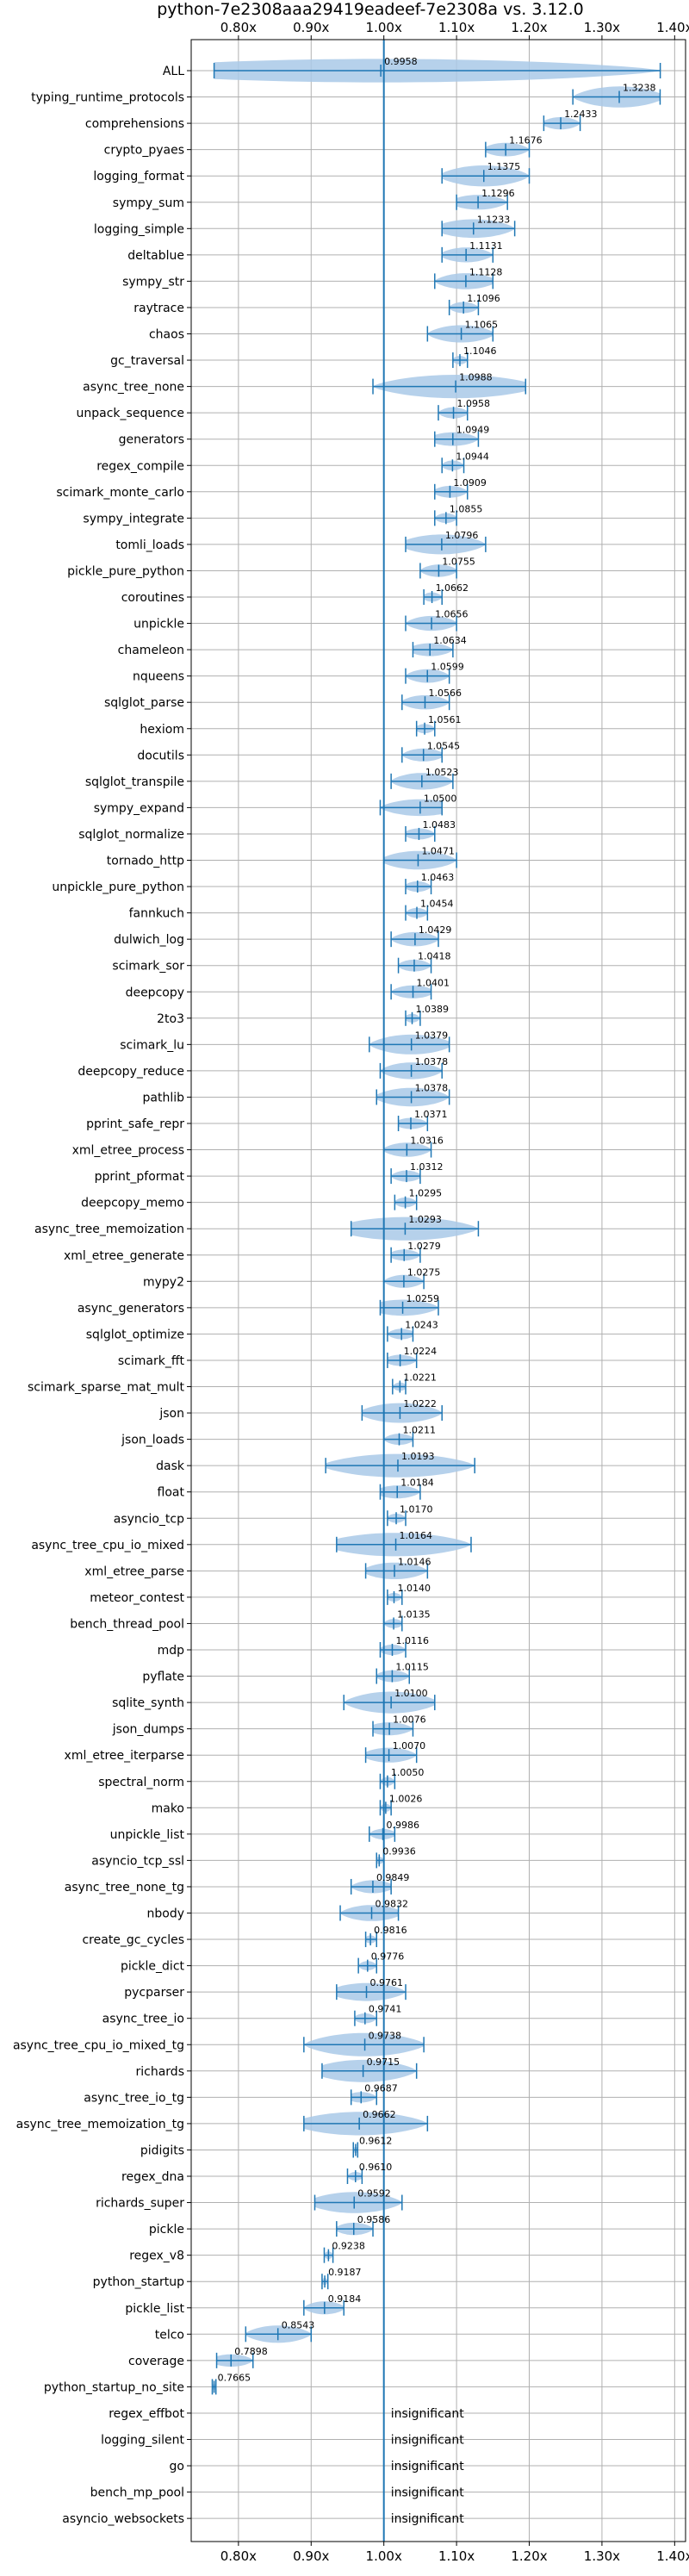  I want to click on benchmark-name: 2to3, so click(170, 1019).